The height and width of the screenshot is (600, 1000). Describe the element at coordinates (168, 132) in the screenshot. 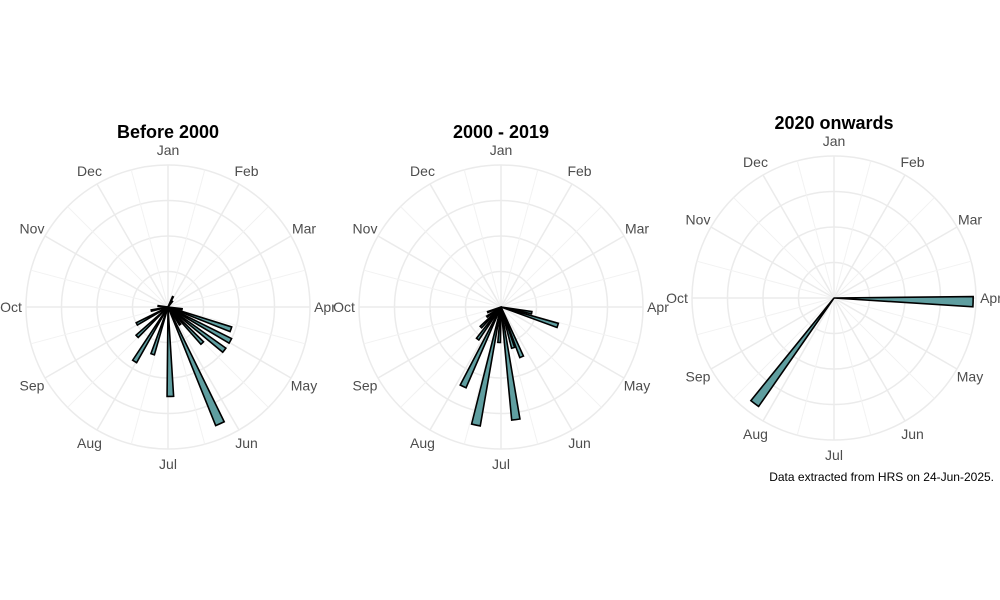

I see `panel-title: Before 2000` at that location.